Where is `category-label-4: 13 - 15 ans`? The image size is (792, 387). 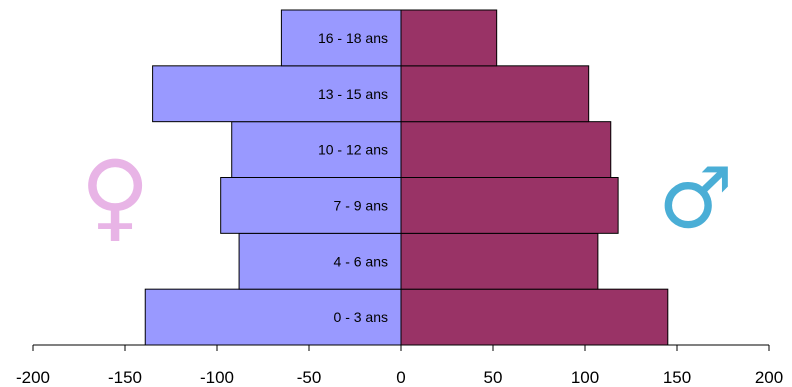
category-label-4: 13 - 15 ans is located at coordinates (353, 94).